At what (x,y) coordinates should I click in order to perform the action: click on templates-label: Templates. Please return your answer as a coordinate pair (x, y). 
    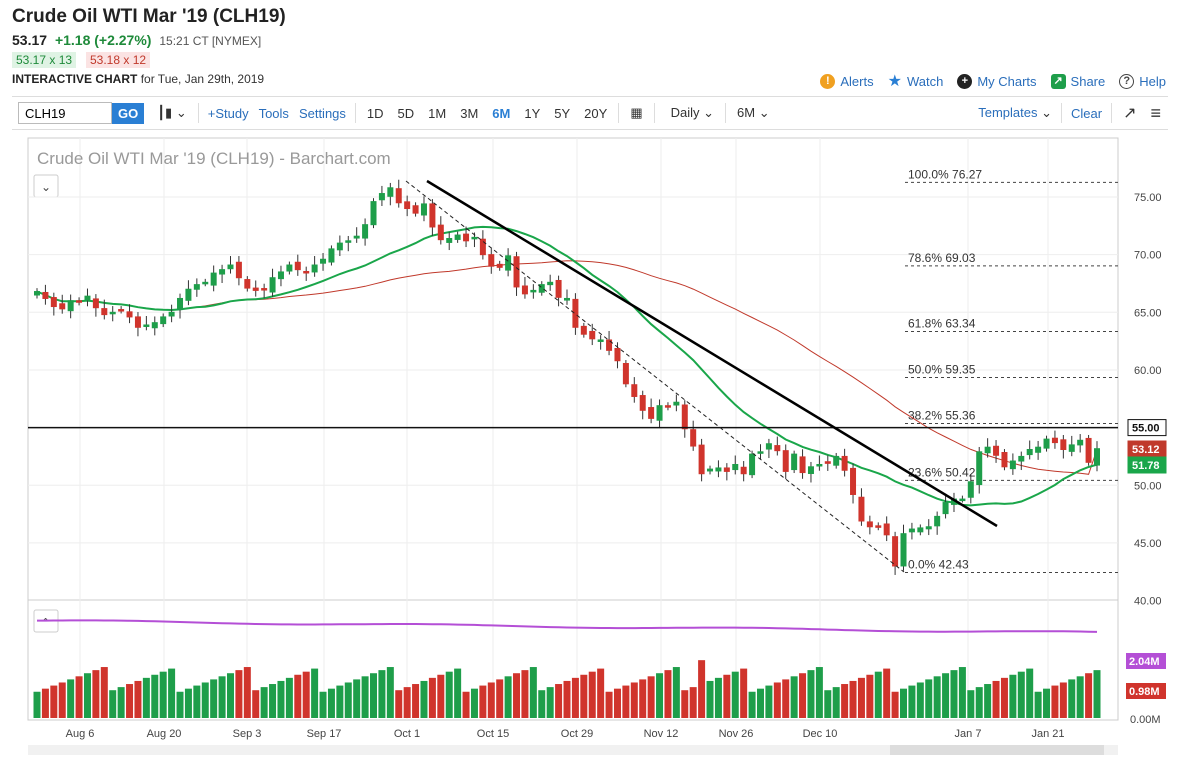
    Looking at the image, I should click on (1008, 112).